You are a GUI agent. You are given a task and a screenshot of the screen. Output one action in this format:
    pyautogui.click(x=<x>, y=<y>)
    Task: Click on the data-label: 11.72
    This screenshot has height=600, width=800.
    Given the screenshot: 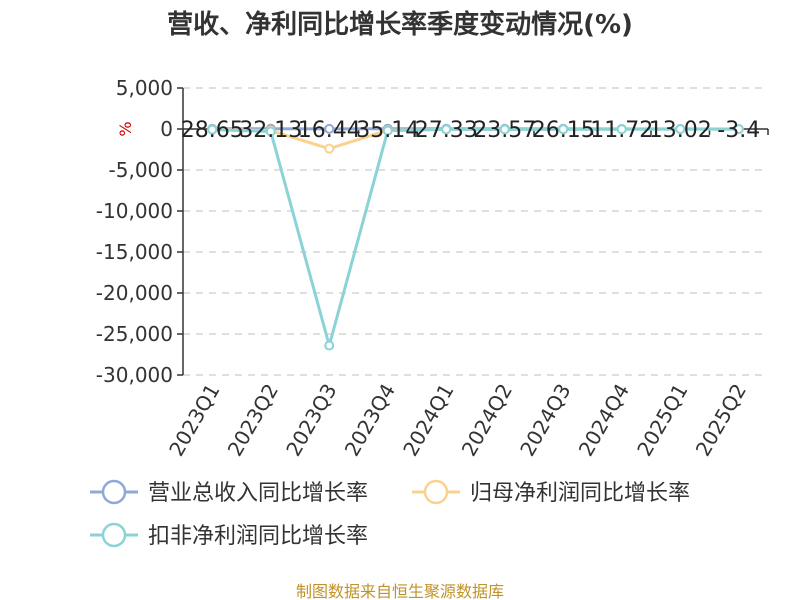 What is the action you would take?
    pyautogui.click(x=621, y=130)
    